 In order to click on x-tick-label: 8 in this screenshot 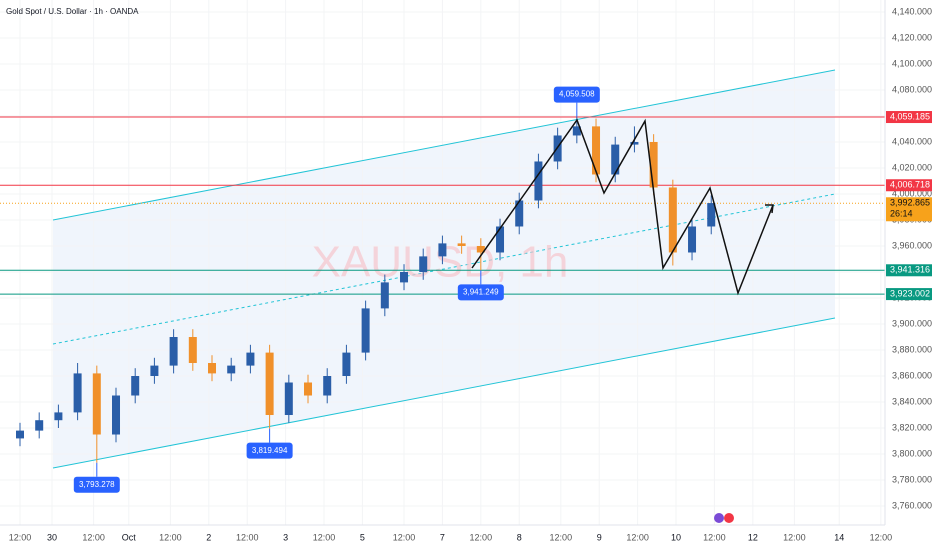, I will do `click(519, 537)`.